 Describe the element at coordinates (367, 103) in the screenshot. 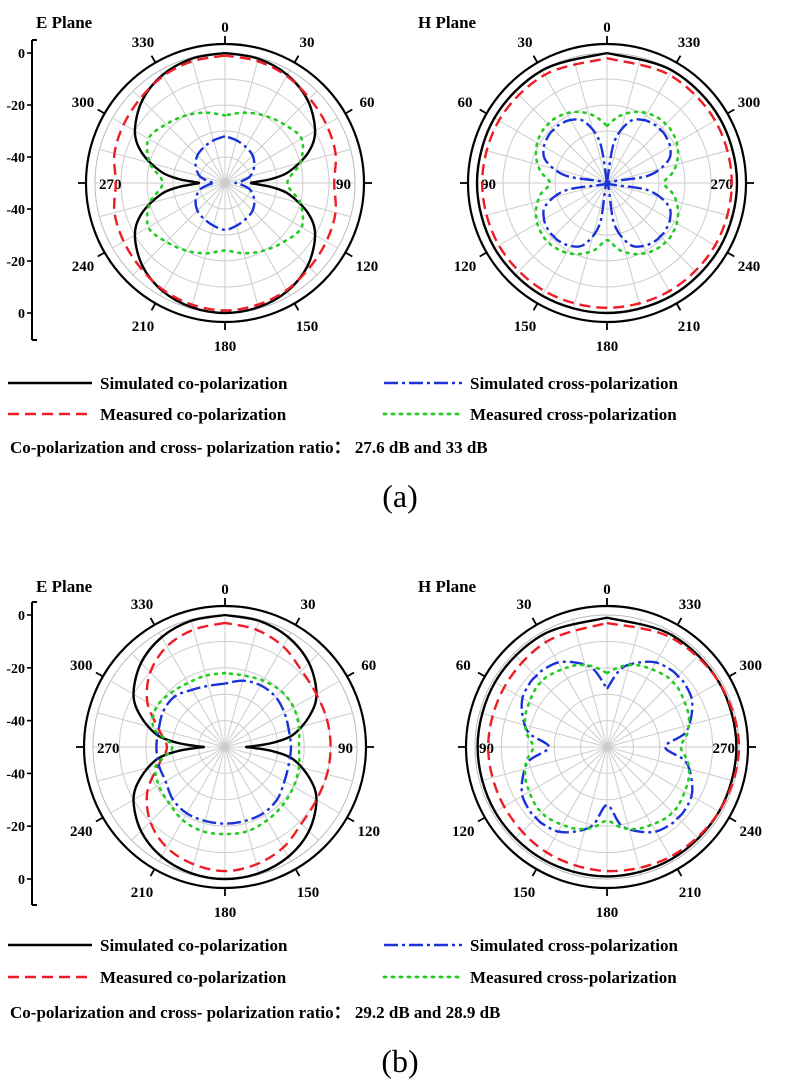

I see `angle-label-60: 60` at that location.